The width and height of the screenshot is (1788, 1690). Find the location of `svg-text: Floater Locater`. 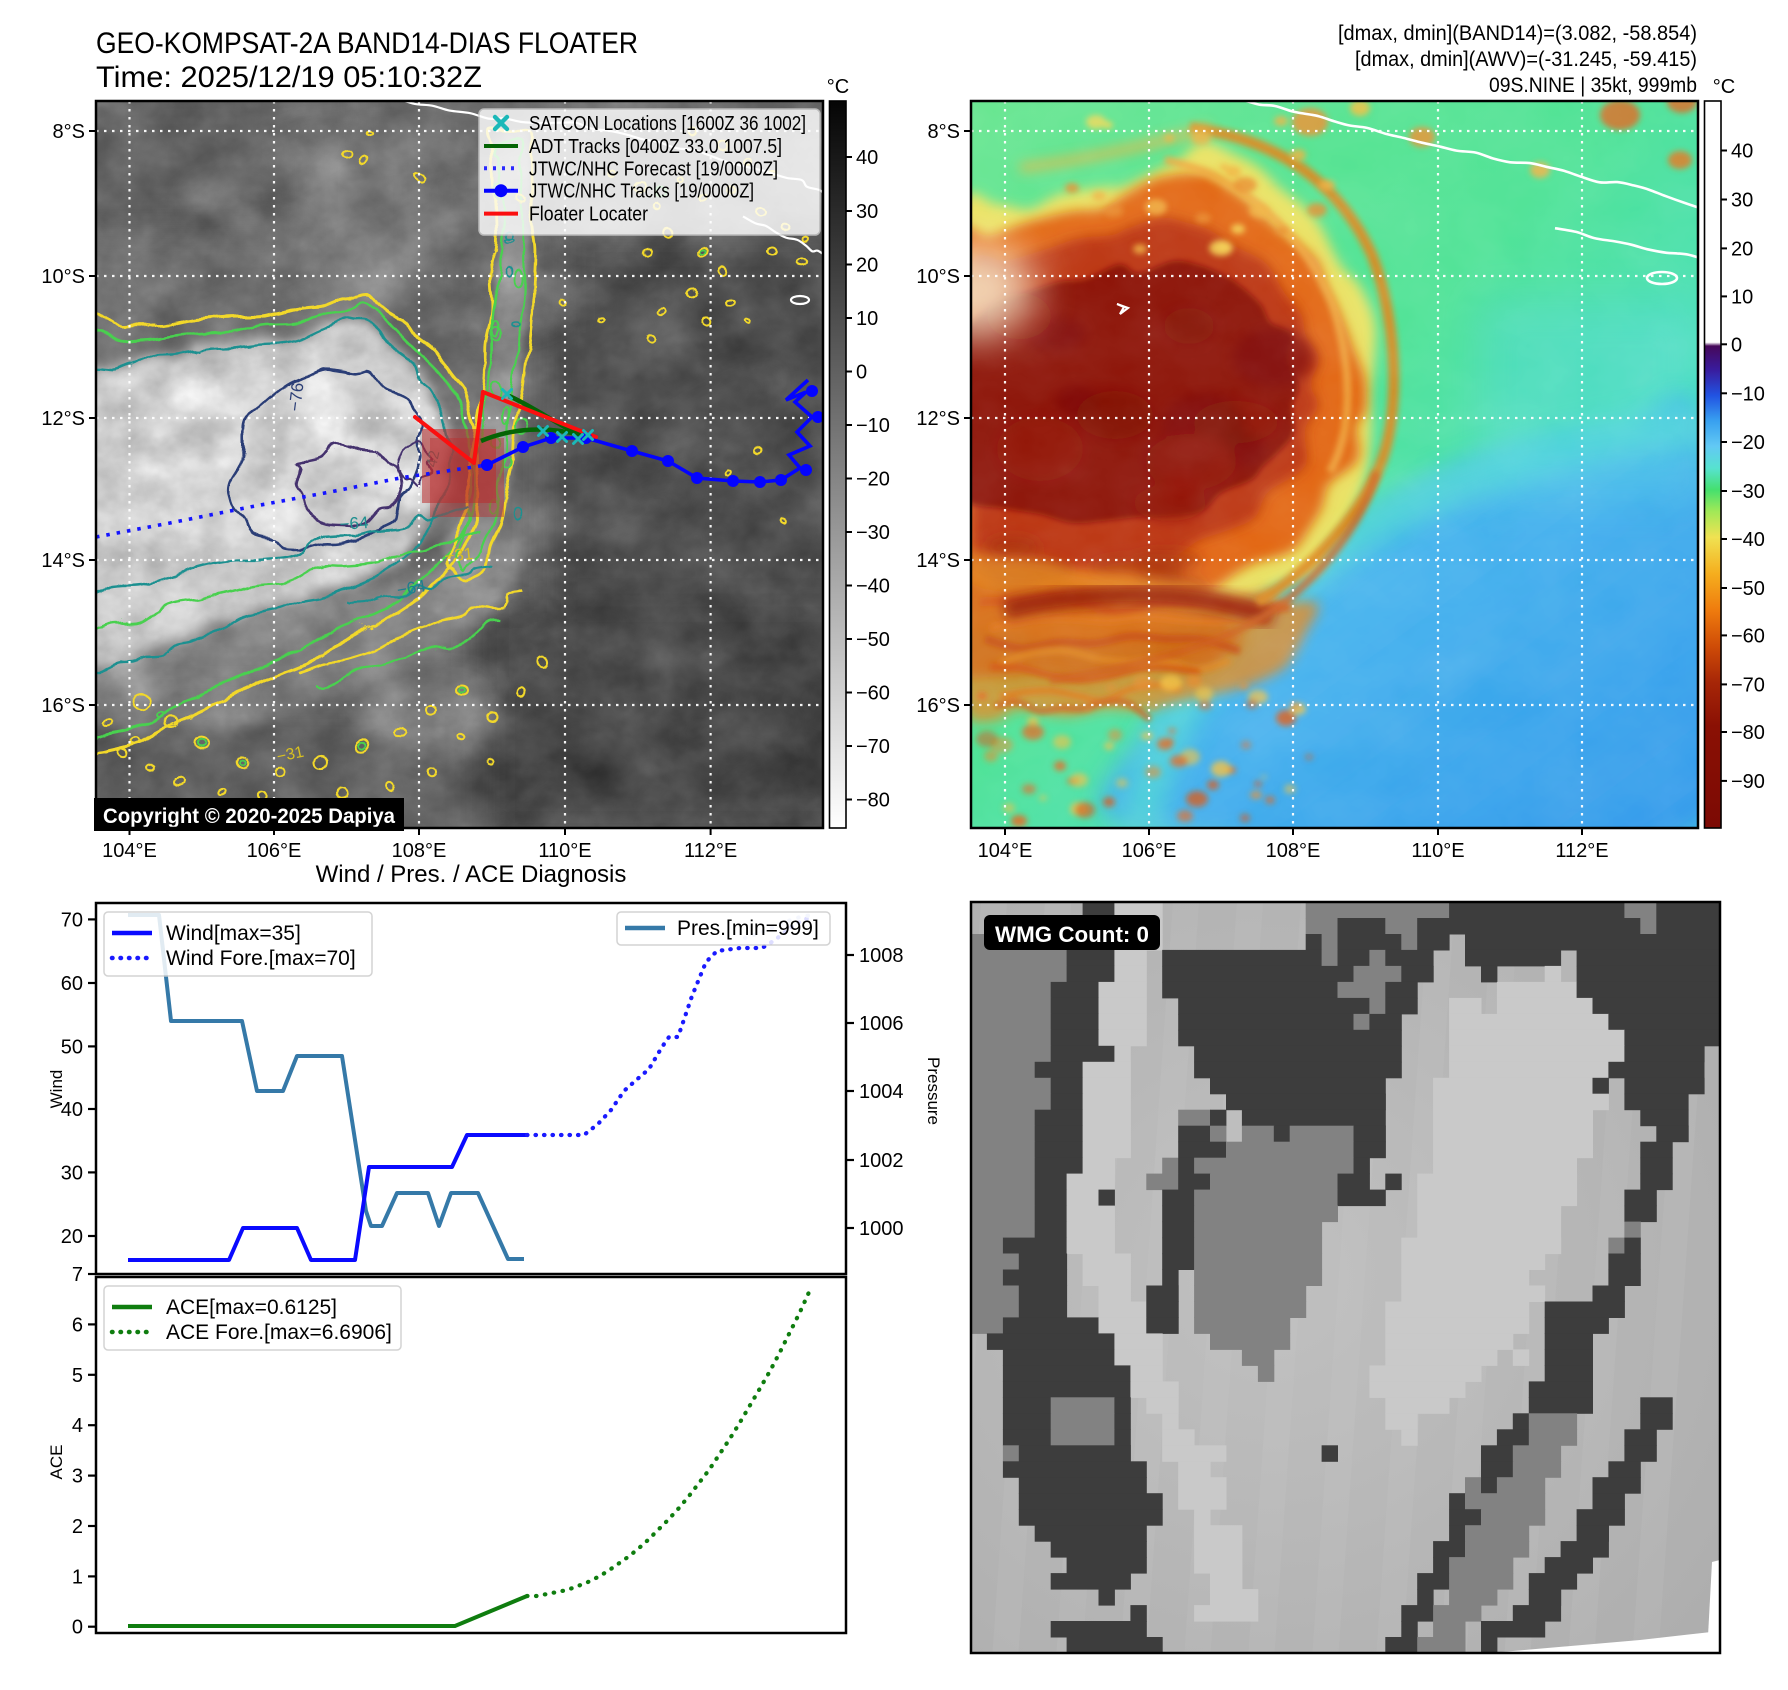

svg-text: Floater Locater is located at coordinates (588, 215).